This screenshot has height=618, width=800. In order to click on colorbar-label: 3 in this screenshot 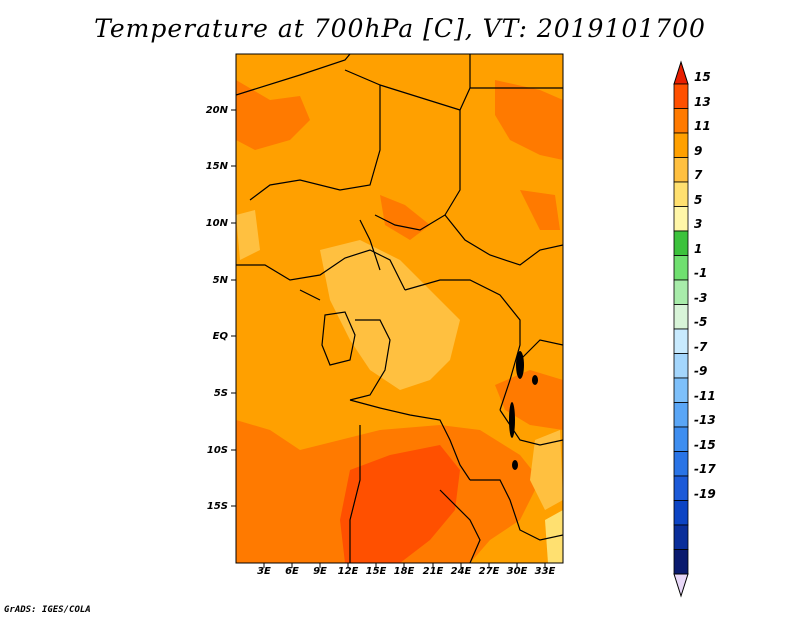, I will do `click(698, 224)`.